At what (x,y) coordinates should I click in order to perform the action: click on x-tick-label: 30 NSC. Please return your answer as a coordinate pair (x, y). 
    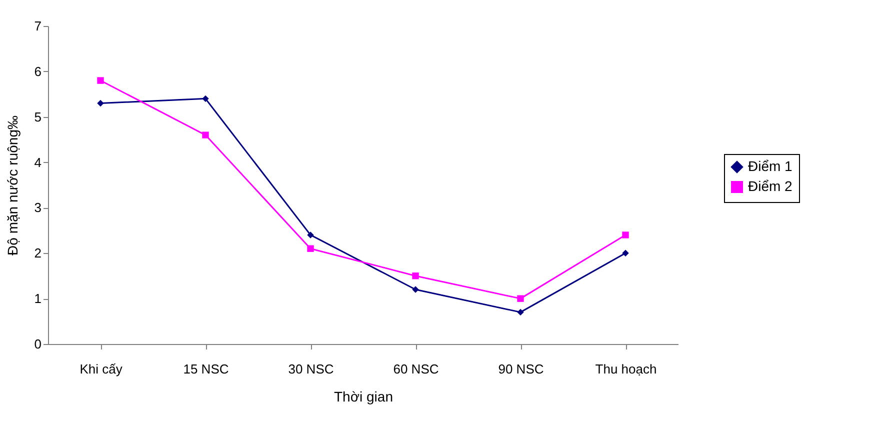
    Looking at the image, I should click on (311, 369).